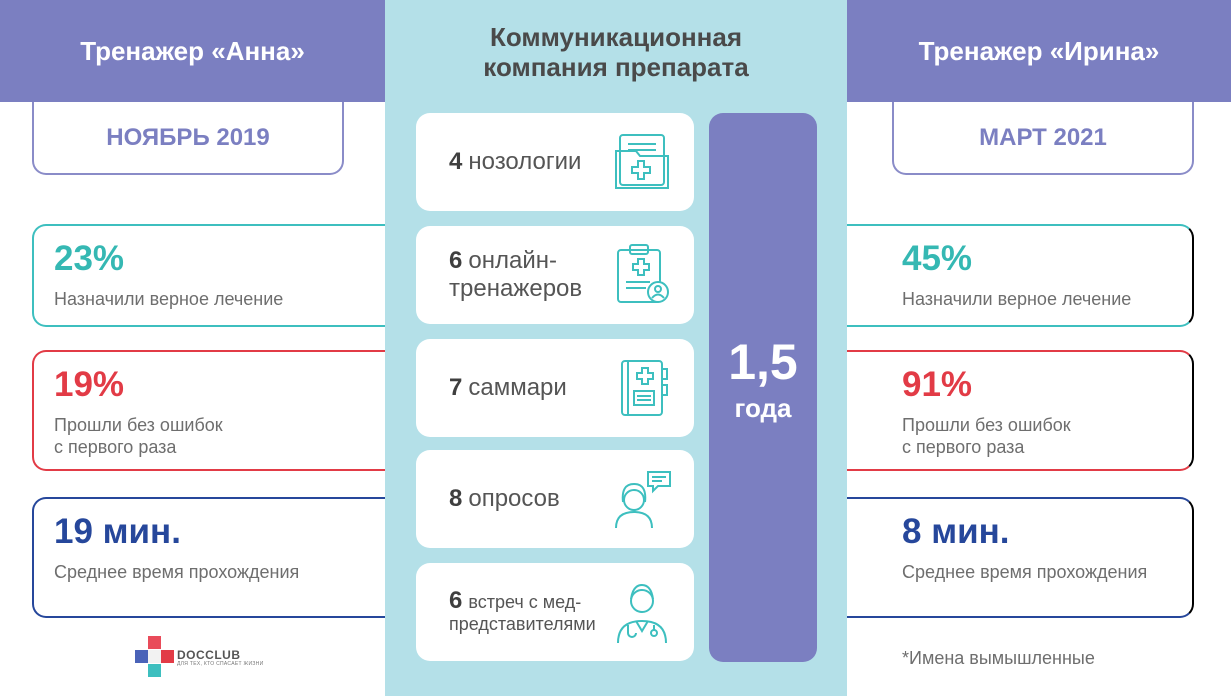 This screenshot has width=1231, height=696. Describe the element at coordinates (998, 658) in the screenshot. I see `footnote: *Имена вымышленные` at that location.